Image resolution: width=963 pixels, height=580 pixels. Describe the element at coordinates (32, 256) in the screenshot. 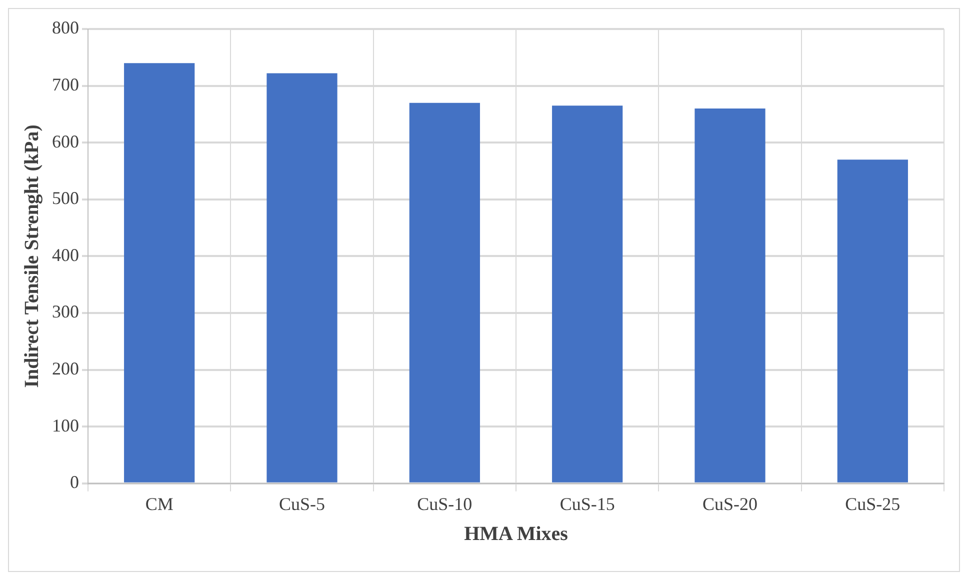

I see `y-axis-title: Indirect Tensile Strenght (kPa)` at that location.